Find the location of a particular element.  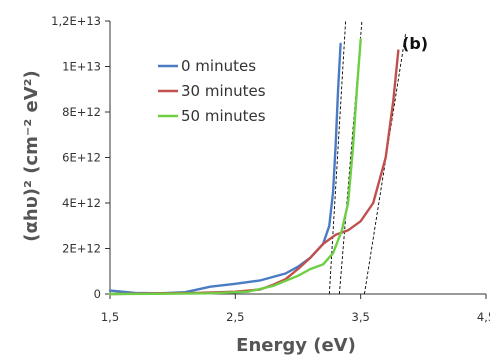

y-tick-label: 6E+12 is located at coordinates (81, 158).